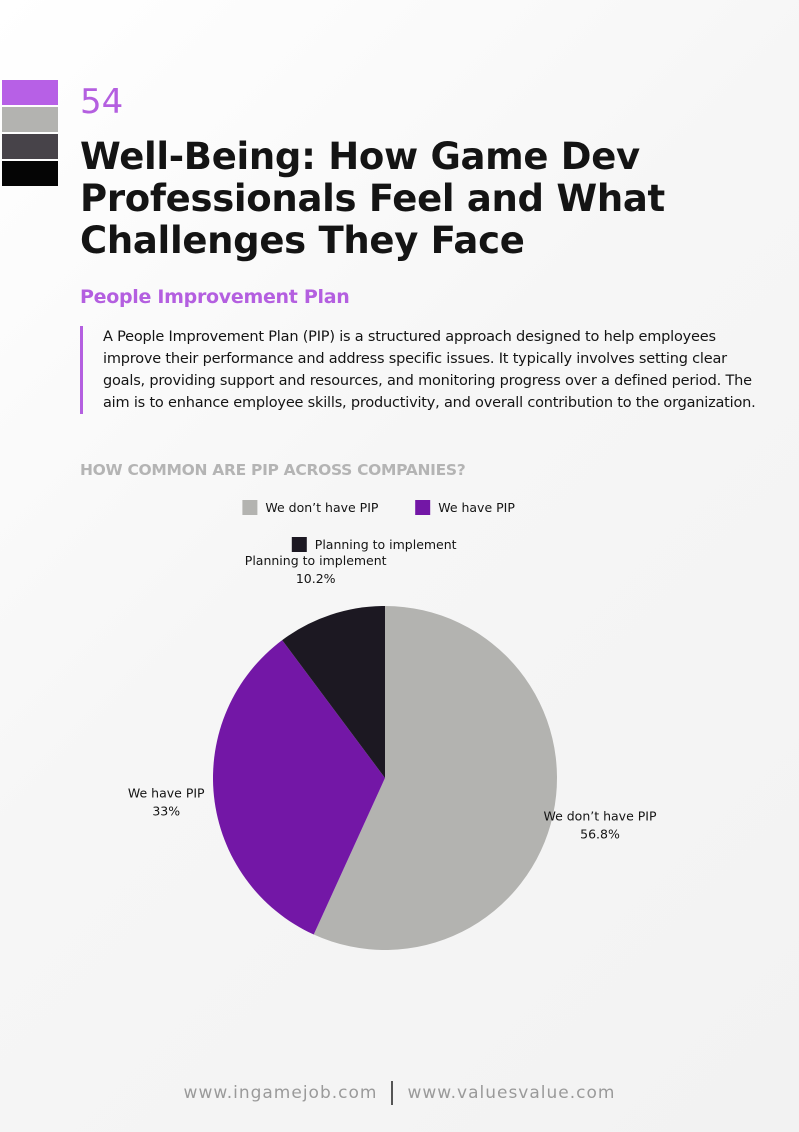 This screenshot has height=1132, width=799. I want to click on legend-item-we-have-pip: We have PIP, so click(465, 507).